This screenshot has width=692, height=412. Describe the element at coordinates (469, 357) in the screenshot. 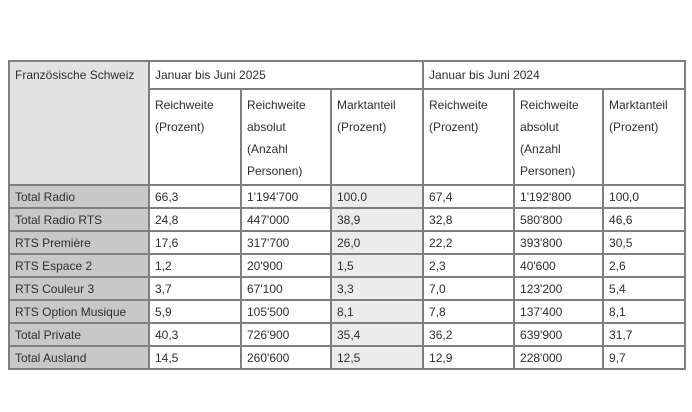

I see `cell-value: 12,9` at that location.